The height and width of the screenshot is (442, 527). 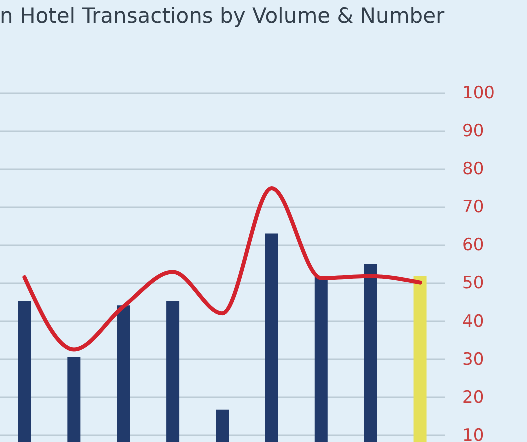 I want to click on y-tick-label: 20, so click(x=473, y=398).